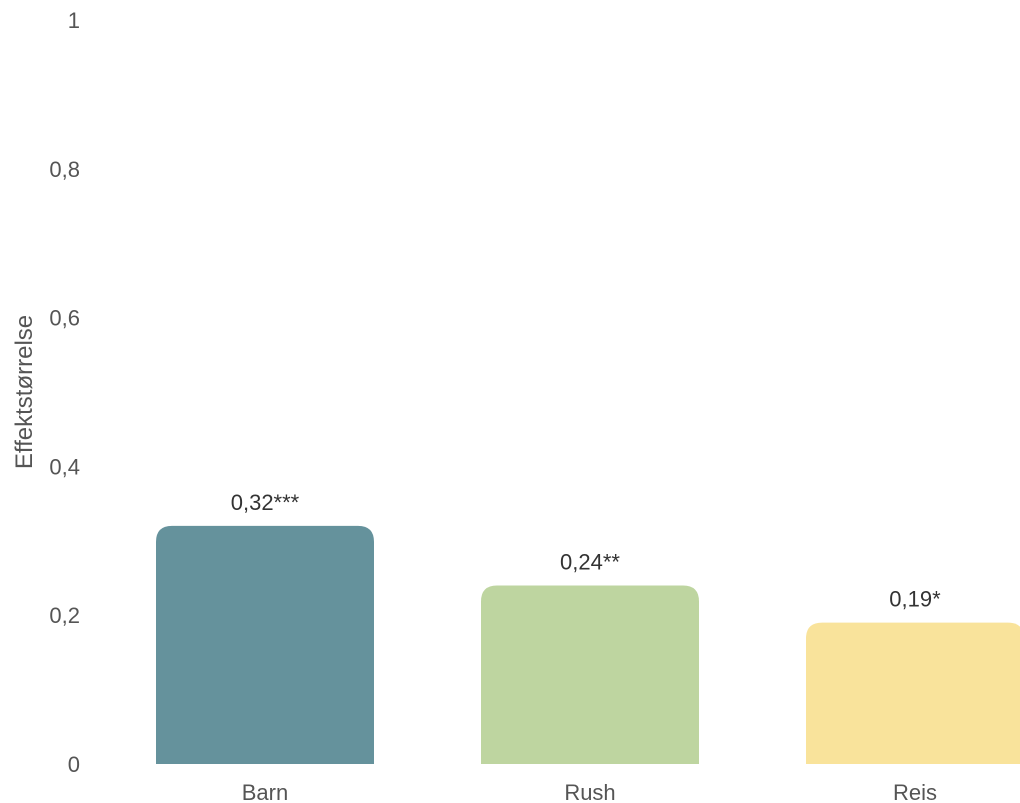 The height and width of the screenshot is (803, 1020). What do you see at coordinates (265, 791) in the screenshot?
I see `x-tick-label-barn: Barn` at bounding box center [265, 791].